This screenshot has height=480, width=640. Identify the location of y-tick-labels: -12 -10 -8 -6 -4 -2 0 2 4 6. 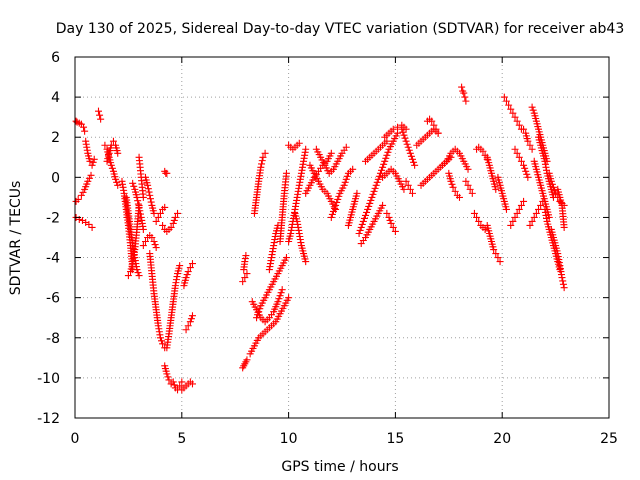
(48, 238).